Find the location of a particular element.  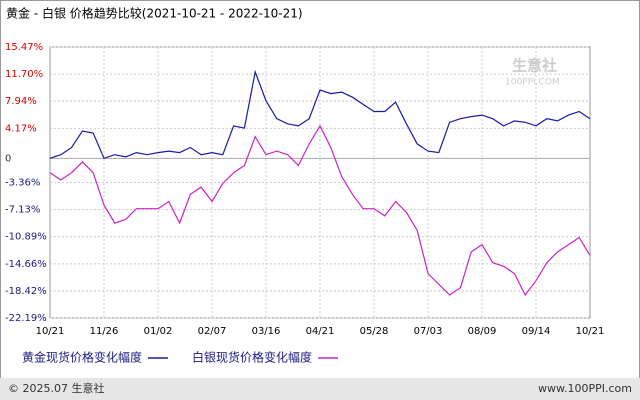

x-tick-label: 07/03 is located at coordinates (428, 331).